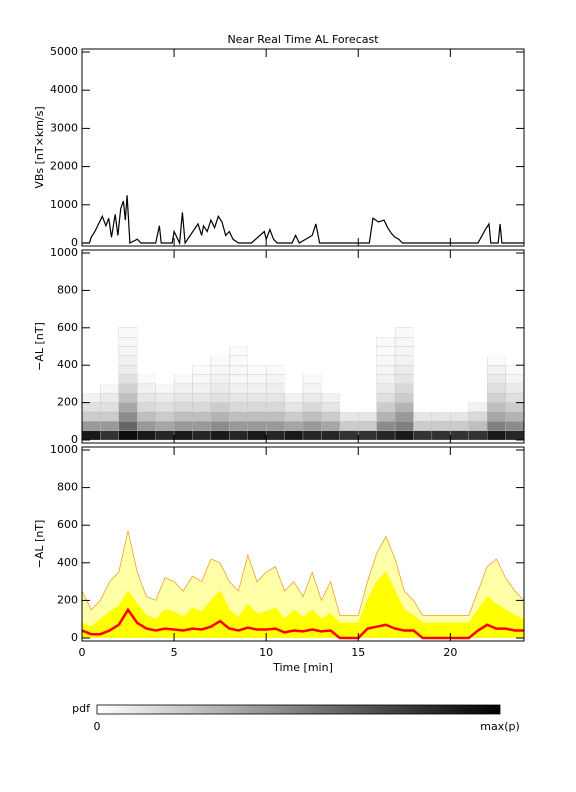 The height and width of the screenshot is (792, 576). What do you see at coordinates (302, 667) in the screenshot?
I see `x-axis-label: Time [min]` at bounding box center [302, 667].